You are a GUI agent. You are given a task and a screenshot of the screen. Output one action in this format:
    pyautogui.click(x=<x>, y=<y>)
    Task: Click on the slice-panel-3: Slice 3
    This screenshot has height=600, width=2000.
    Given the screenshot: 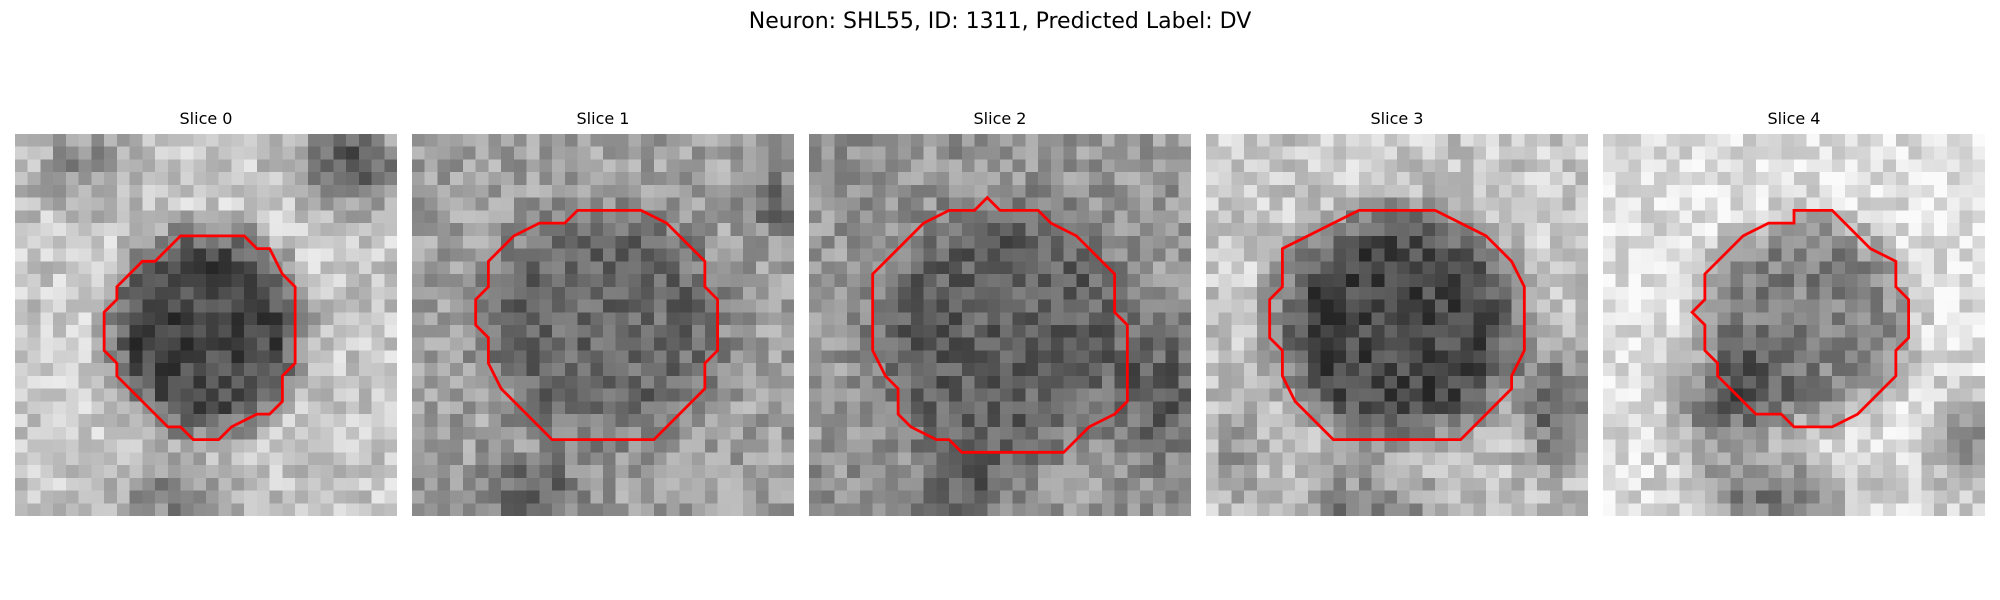 What is the action you would take?
    pyautogui.click(x=1397, y=320)
    